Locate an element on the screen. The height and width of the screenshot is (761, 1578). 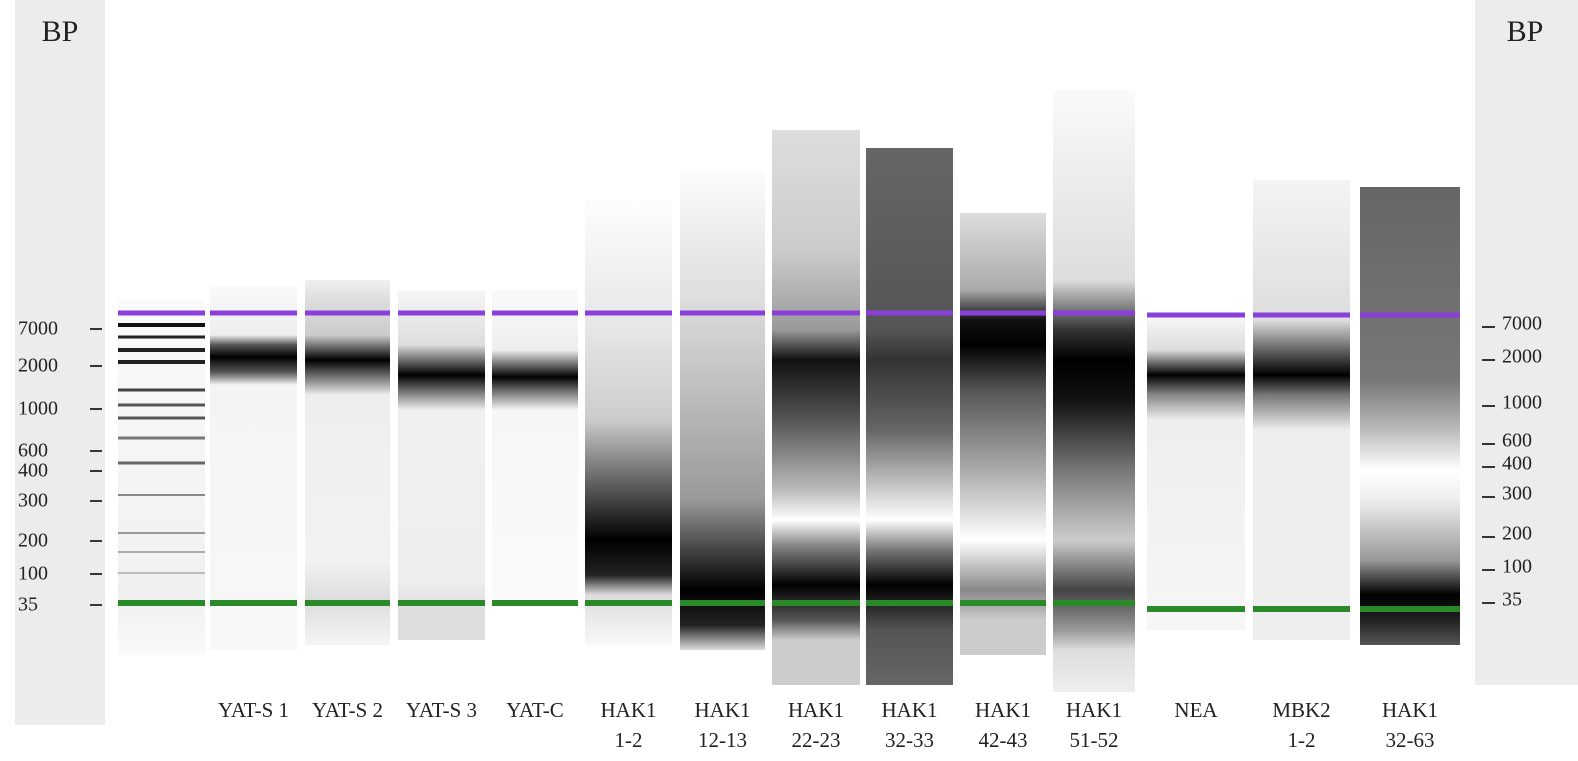
left-tick-label: 7000 is located at coordinates (38, 329).